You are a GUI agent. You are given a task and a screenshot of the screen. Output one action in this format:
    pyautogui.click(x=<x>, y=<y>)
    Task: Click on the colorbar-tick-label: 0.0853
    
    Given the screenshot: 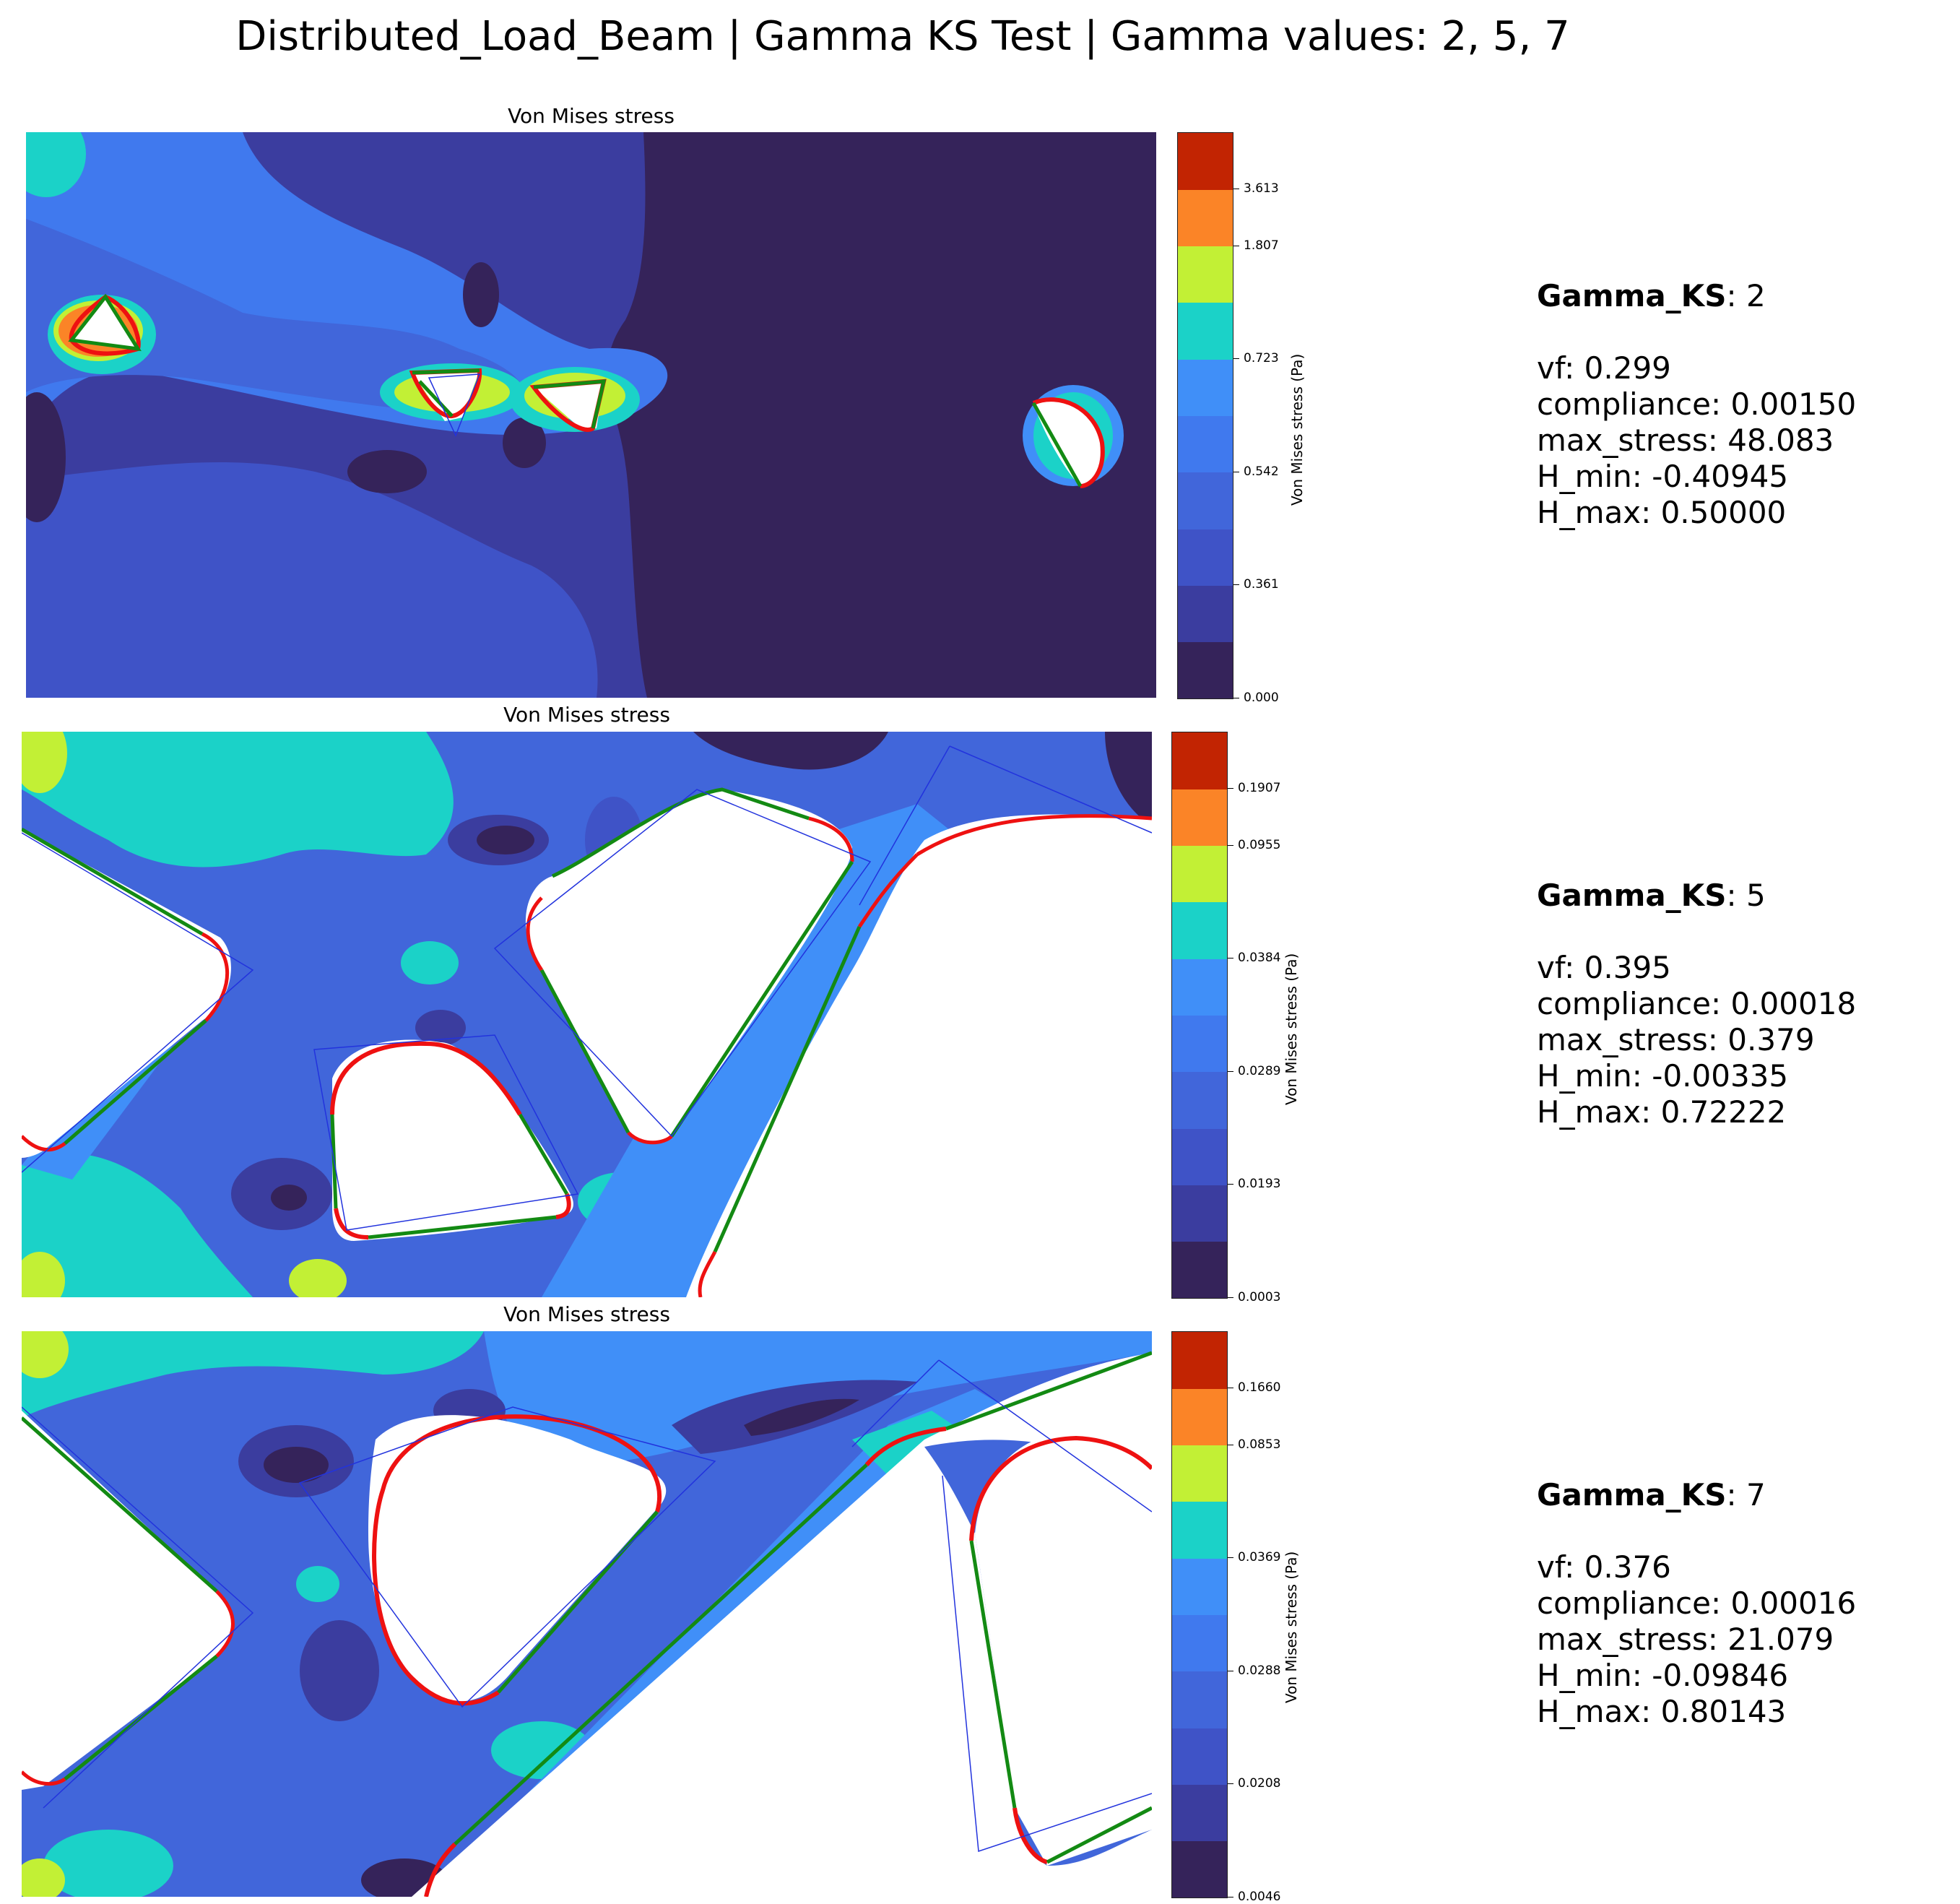 What is the action you would take?
    pyautogui.click(x=1259, y=1444)
    